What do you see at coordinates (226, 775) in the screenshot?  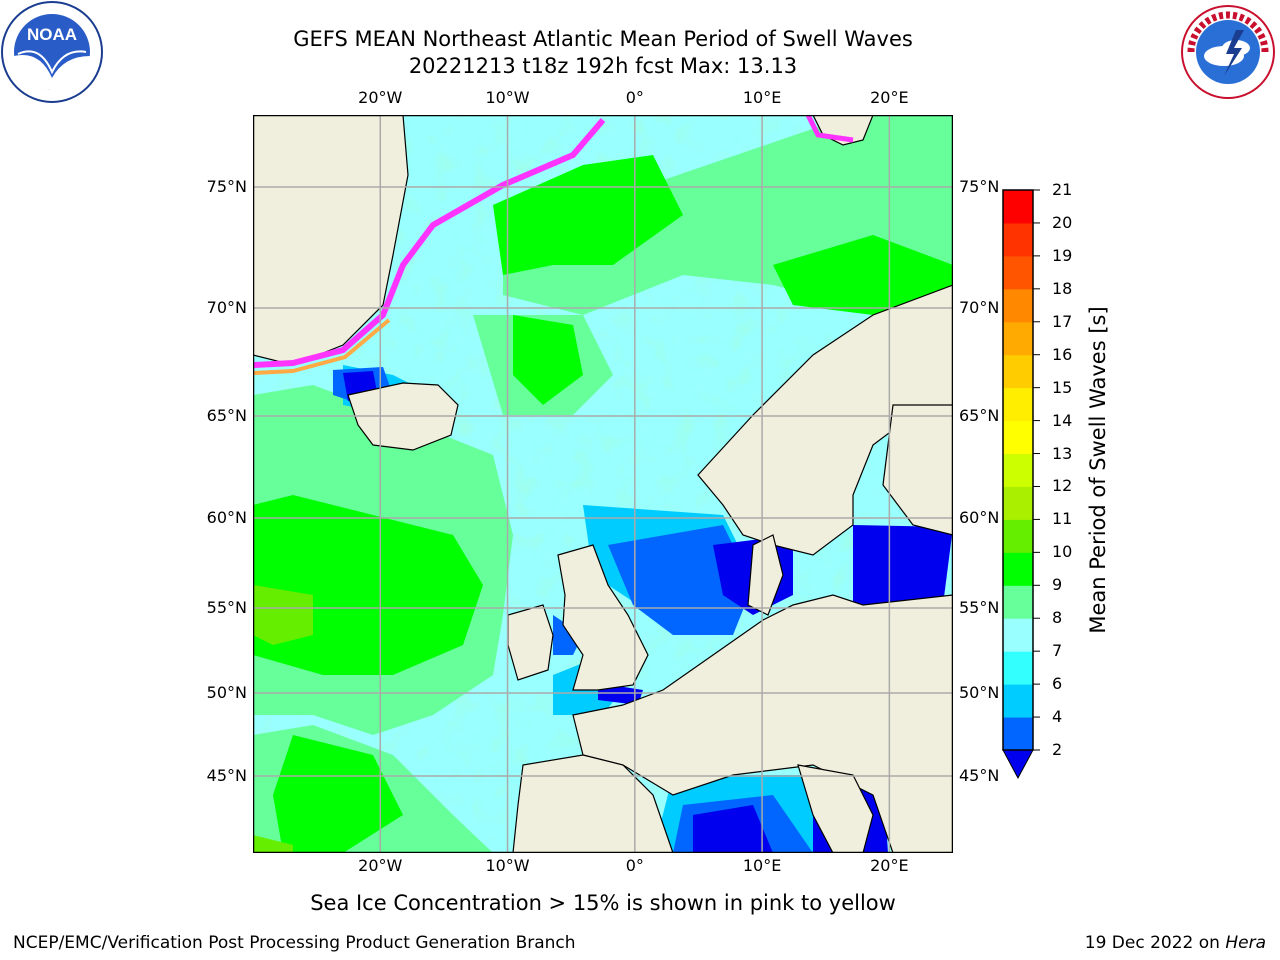 I see `lat-label-left: 45°N` at bounding box center [226, 775].